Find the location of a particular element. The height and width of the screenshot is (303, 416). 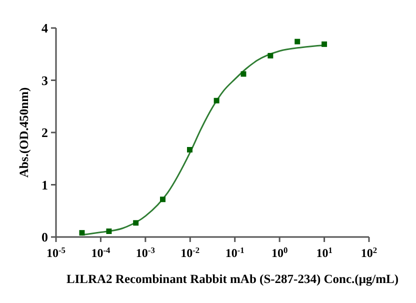

y-tick-label: 3 is located at coordinates (45, 80).